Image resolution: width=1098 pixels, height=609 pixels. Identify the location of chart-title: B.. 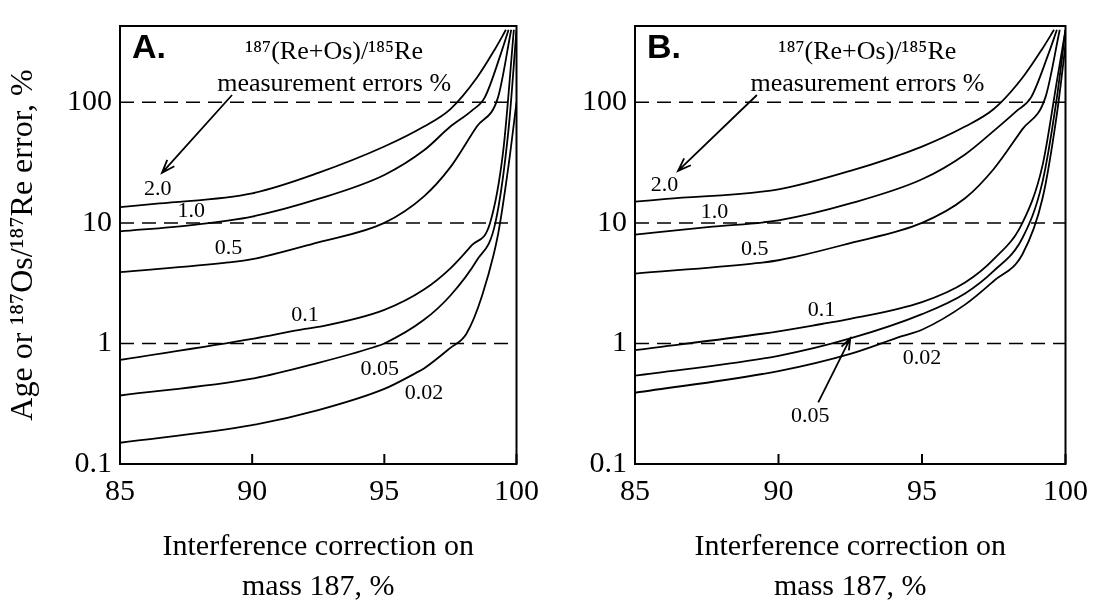
(664, 46).